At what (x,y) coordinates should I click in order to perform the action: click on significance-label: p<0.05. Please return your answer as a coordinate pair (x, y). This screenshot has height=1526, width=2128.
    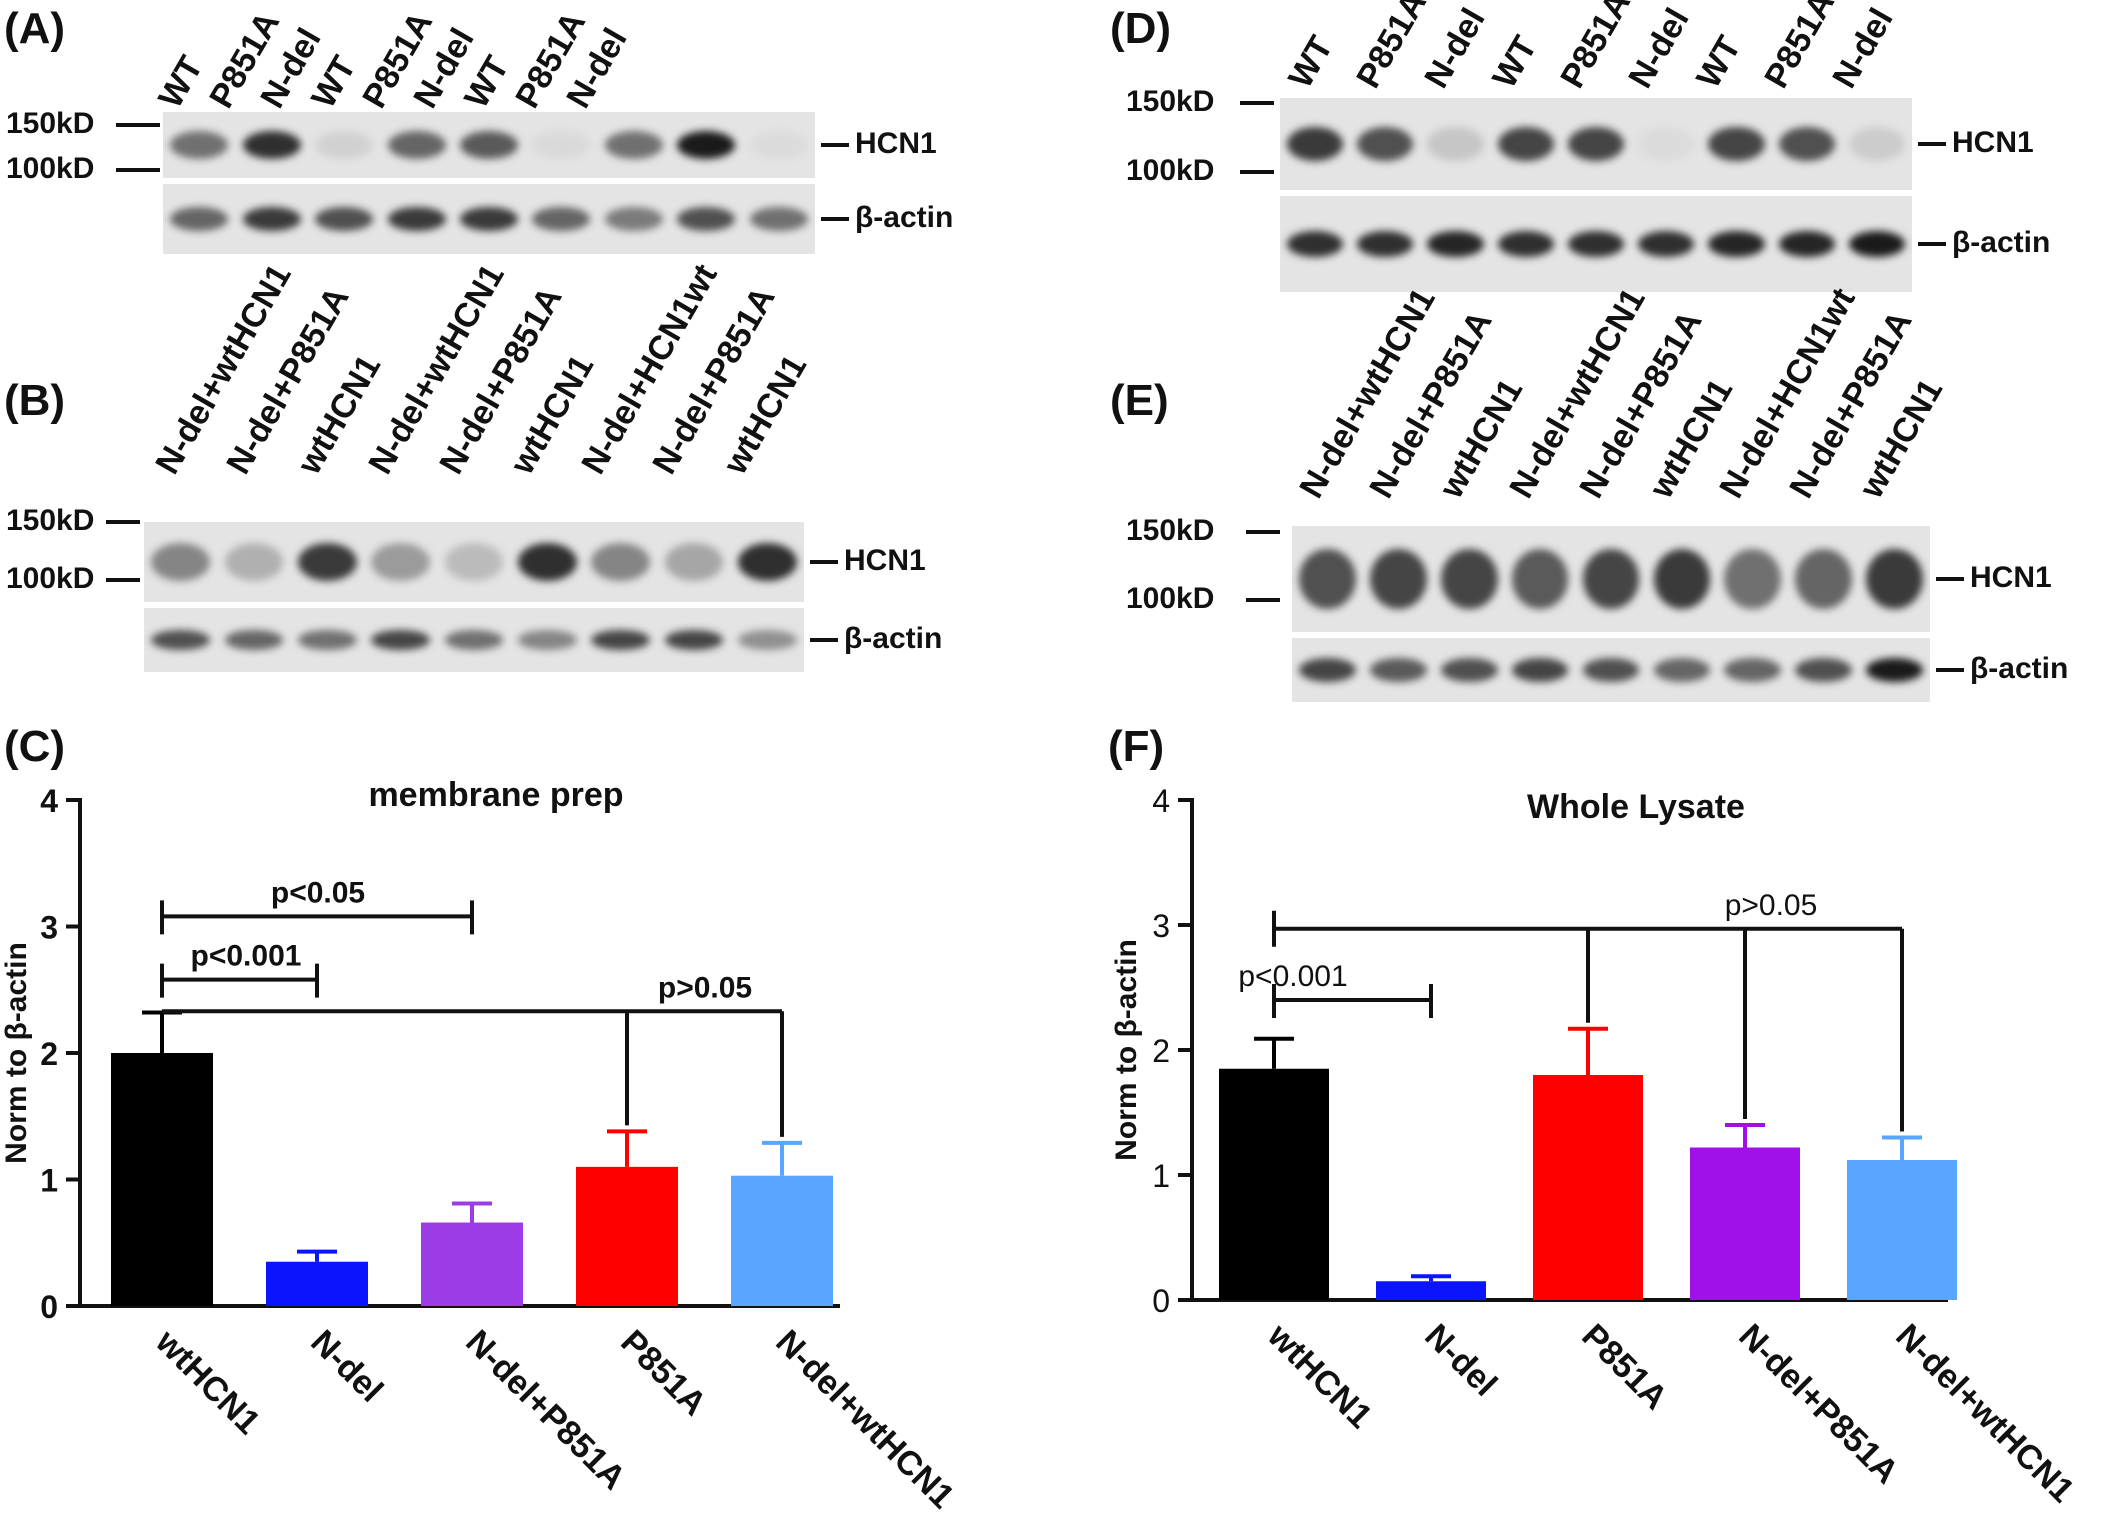
    Looking at the image, I should click on (318, 892).